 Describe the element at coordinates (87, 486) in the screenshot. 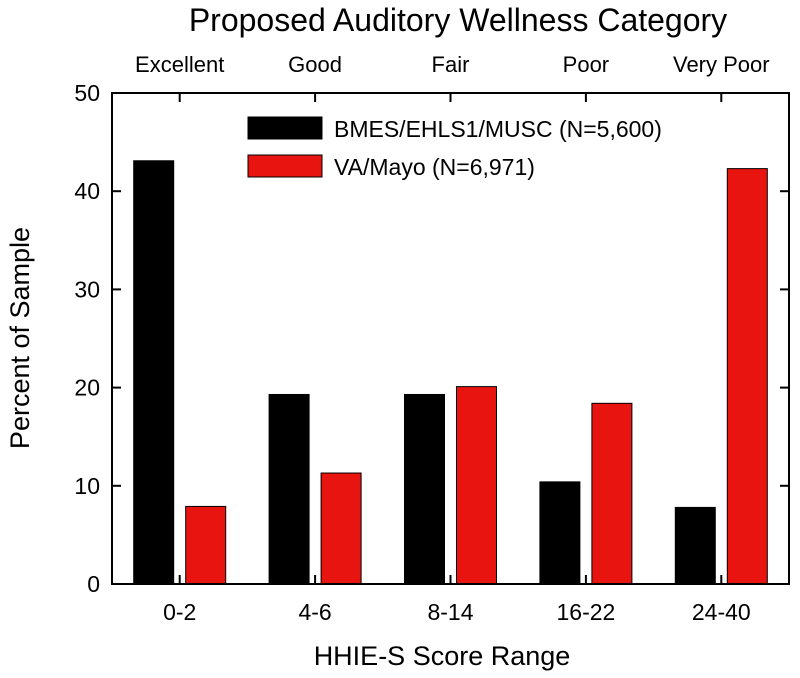

I see `y-tick-label: 10` at that location.